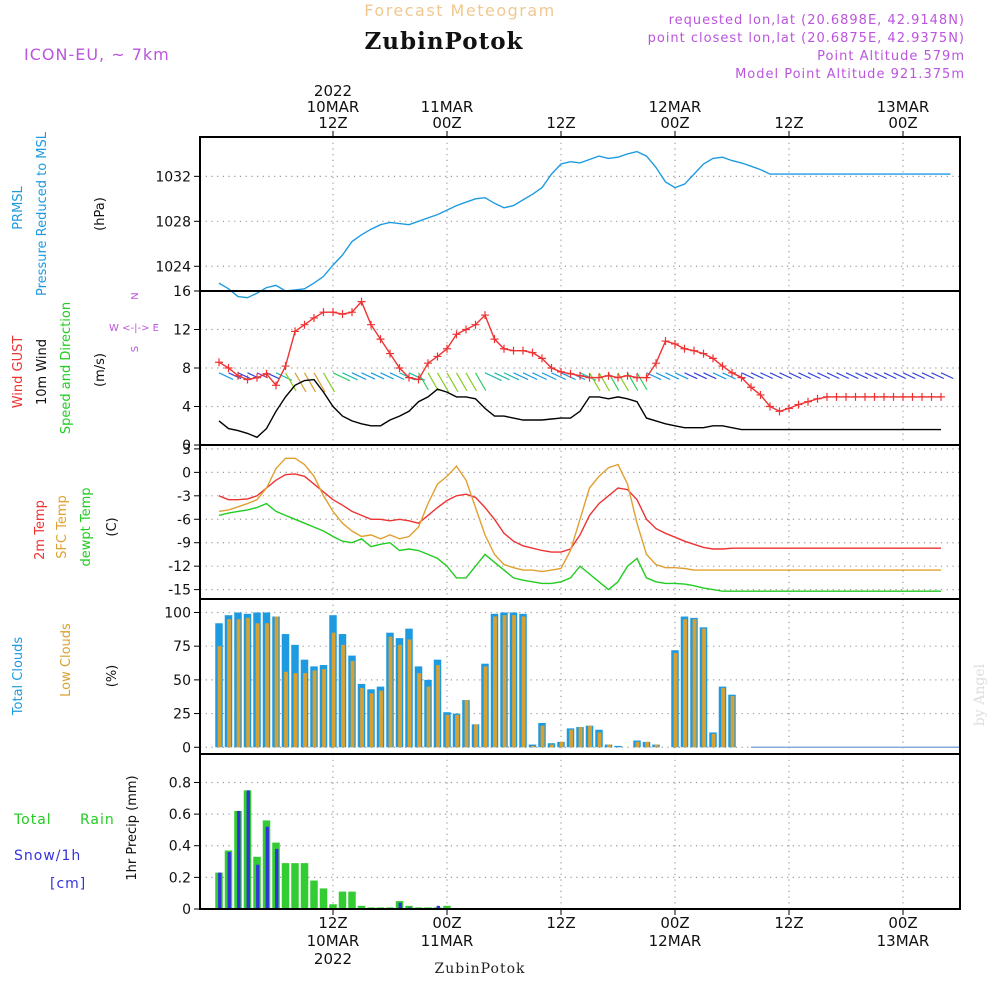  What do you see at coordinates (182, 715) in the screenshot?
I see `y-tick-label: 25` at bounding box center [182, 715].